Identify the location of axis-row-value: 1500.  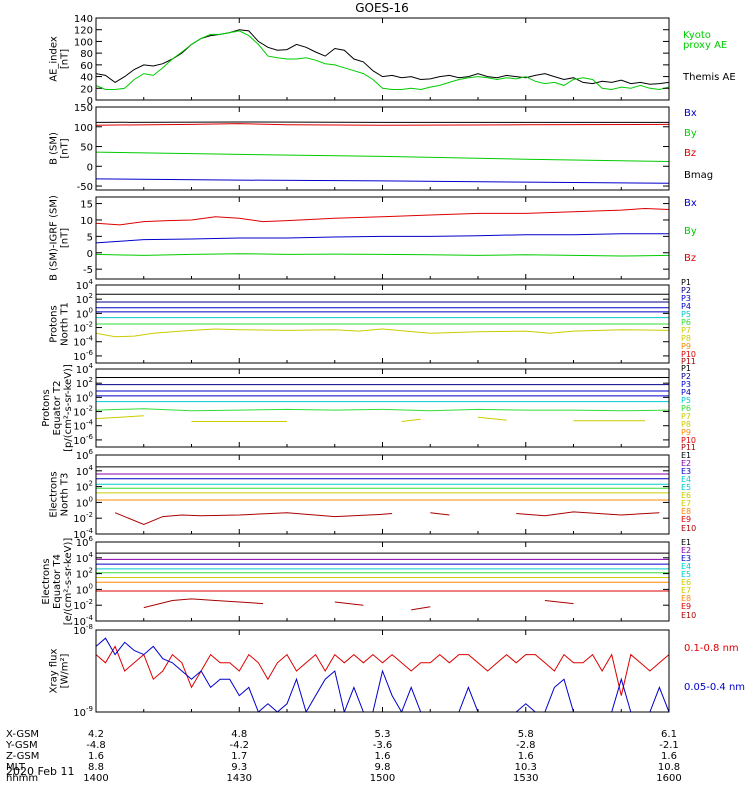
(382, 778).